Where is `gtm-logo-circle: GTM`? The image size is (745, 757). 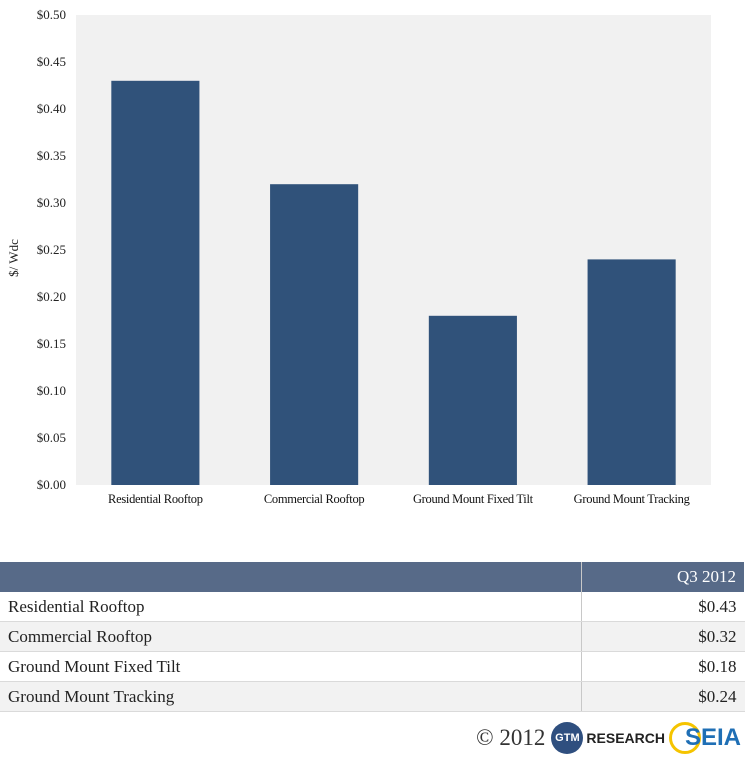
gtm-logo-circle: GTM is located at coordinates (567, 738).